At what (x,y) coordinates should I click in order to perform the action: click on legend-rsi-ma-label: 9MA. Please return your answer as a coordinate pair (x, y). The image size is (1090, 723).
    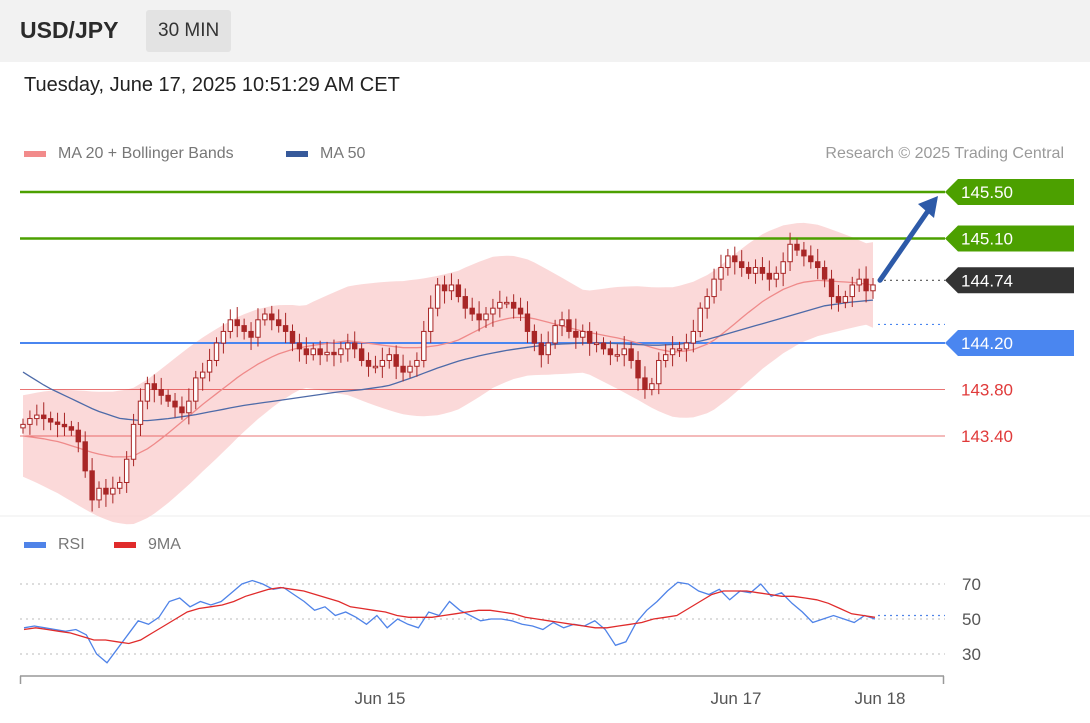
    Looking at the image, I should click on (164, 544).